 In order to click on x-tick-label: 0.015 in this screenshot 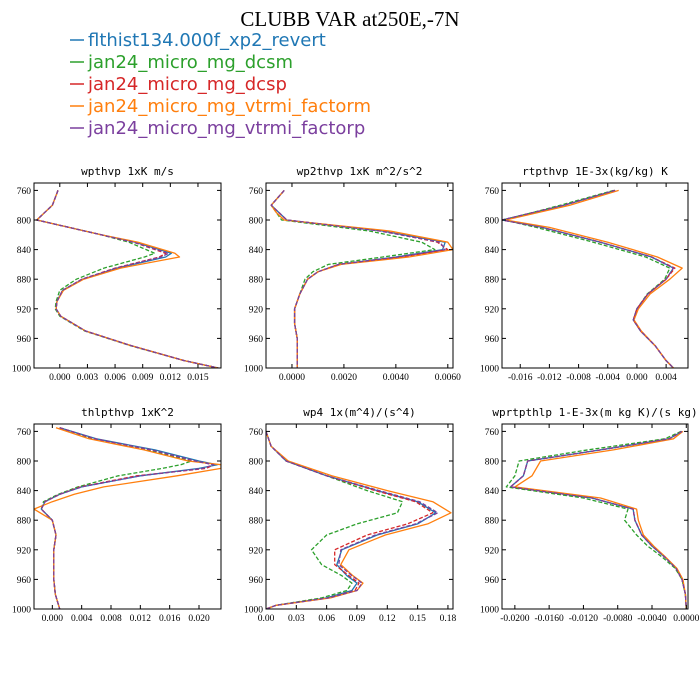, I will do `click(198, 378)`.